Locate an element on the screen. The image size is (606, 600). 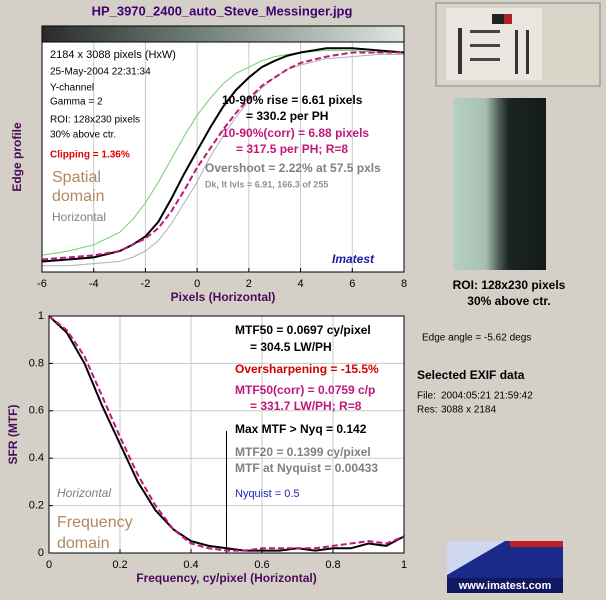
exif-key: File: is located at coordinates (426, 396).